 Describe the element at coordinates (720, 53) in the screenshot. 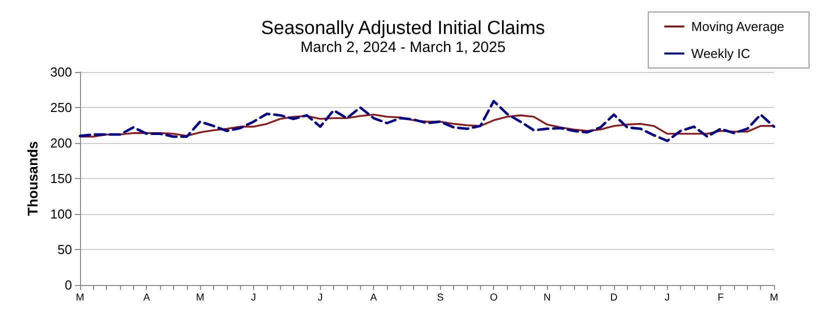

I see `legend-label: Weekly IC` at that location.